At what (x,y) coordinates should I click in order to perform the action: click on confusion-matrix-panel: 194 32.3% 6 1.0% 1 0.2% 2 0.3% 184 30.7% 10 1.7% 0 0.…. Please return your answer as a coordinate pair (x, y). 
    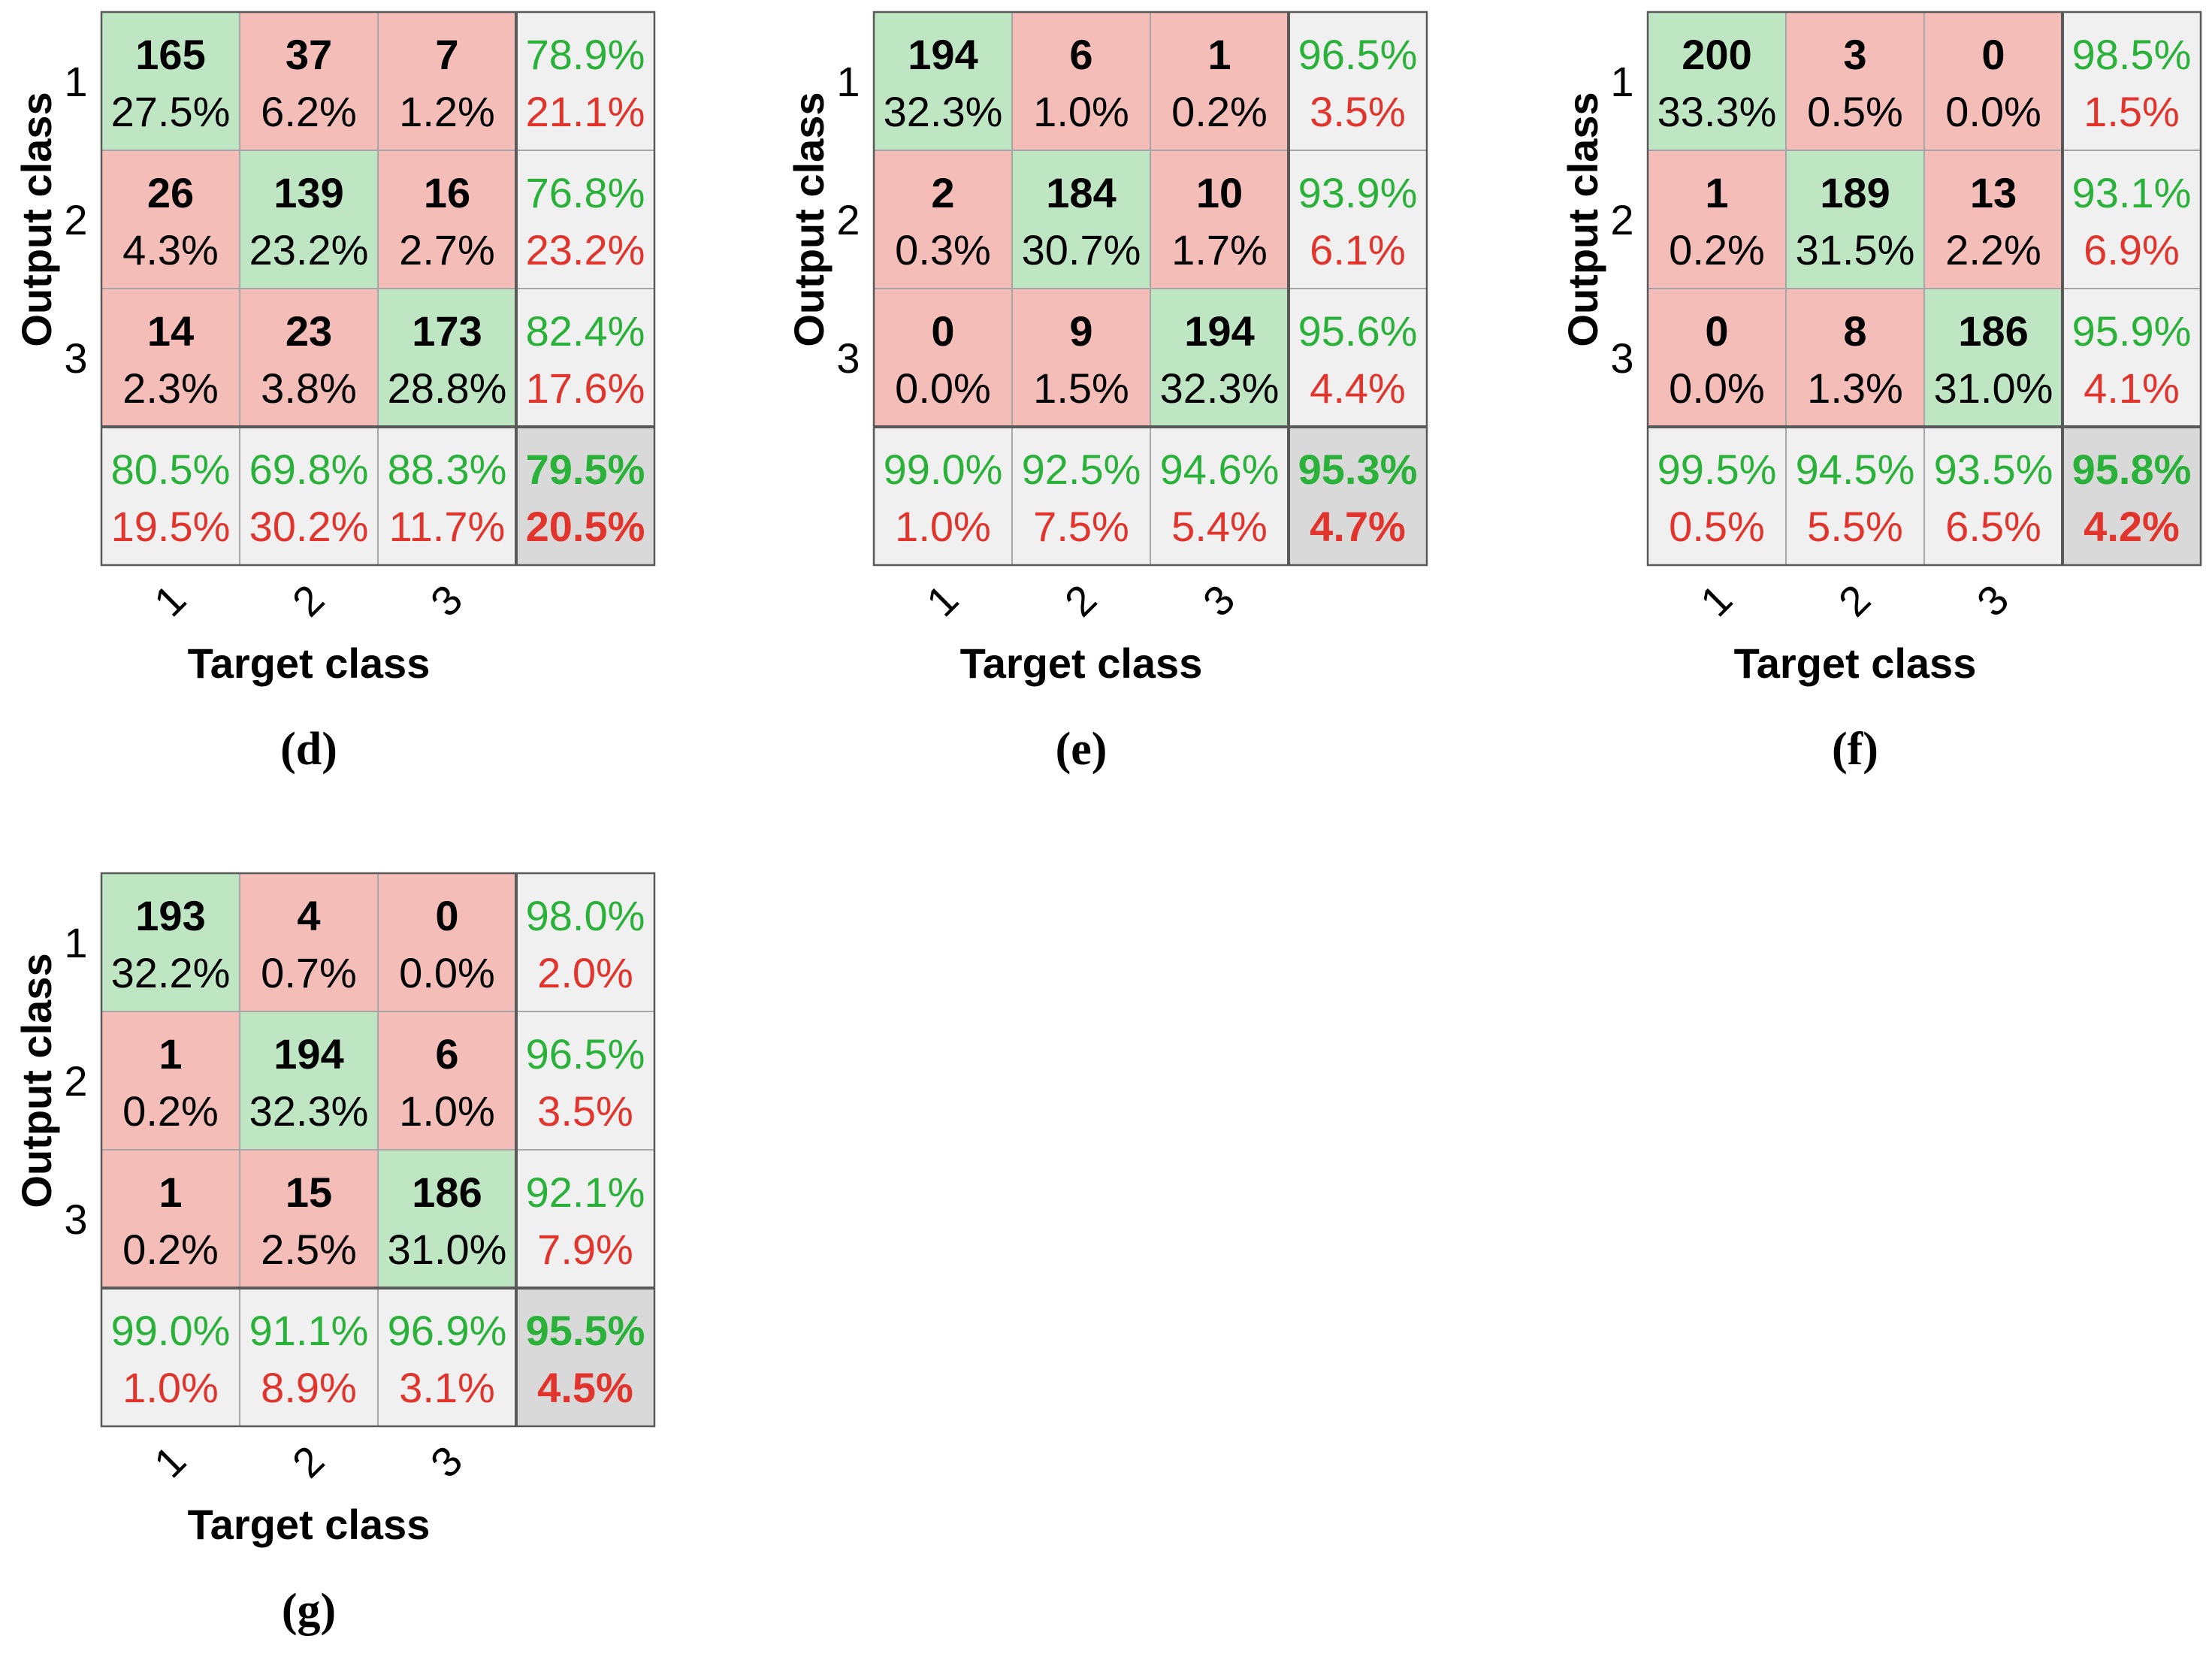
    Looking at the image, I should click on (1106, 393).